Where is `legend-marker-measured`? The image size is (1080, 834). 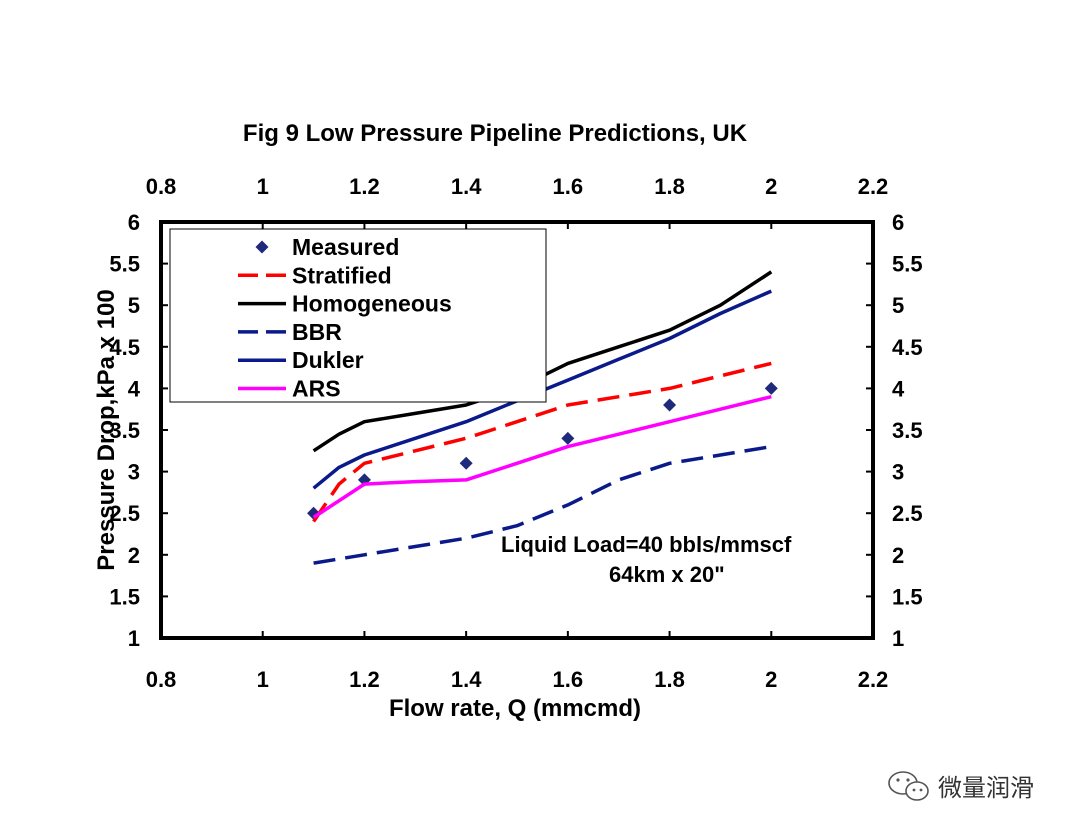 legend-marker-measured is located at coordinates (262, 247).